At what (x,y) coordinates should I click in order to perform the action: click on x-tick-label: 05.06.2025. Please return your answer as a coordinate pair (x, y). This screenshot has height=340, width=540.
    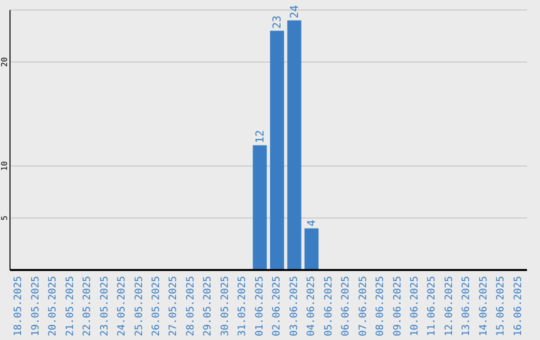
    Looking at the image, I should click on (328, 306).